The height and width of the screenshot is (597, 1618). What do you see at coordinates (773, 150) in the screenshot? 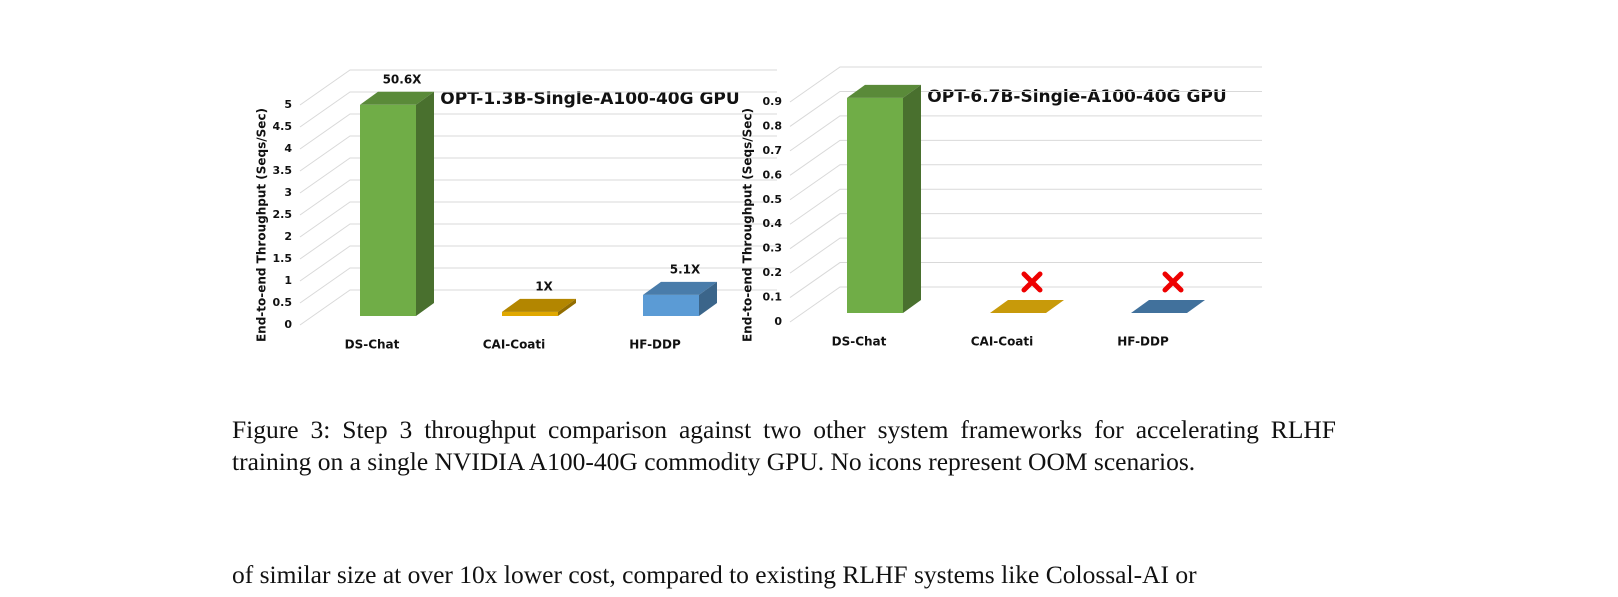
I see `y-tick-label: 0.7` at bounding box center [773, 150].